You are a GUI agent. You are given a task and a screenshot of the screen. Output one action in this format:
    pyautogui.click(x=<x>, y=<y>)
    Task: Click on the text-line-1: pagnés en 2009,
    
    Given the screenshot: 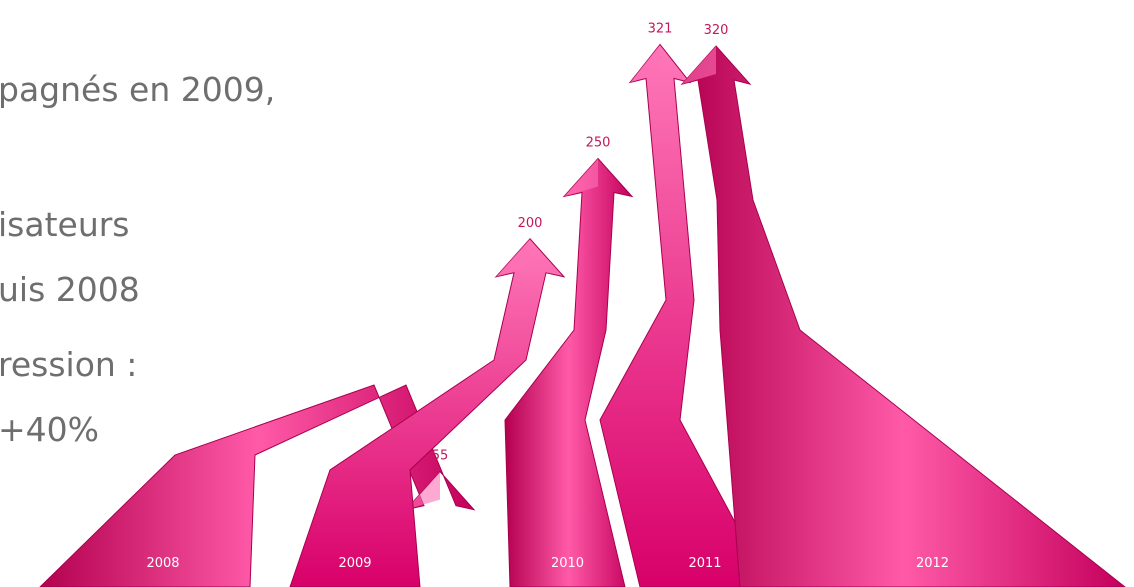 What is the action you would take?
    pyautogui.click(x=138, y=89)
    